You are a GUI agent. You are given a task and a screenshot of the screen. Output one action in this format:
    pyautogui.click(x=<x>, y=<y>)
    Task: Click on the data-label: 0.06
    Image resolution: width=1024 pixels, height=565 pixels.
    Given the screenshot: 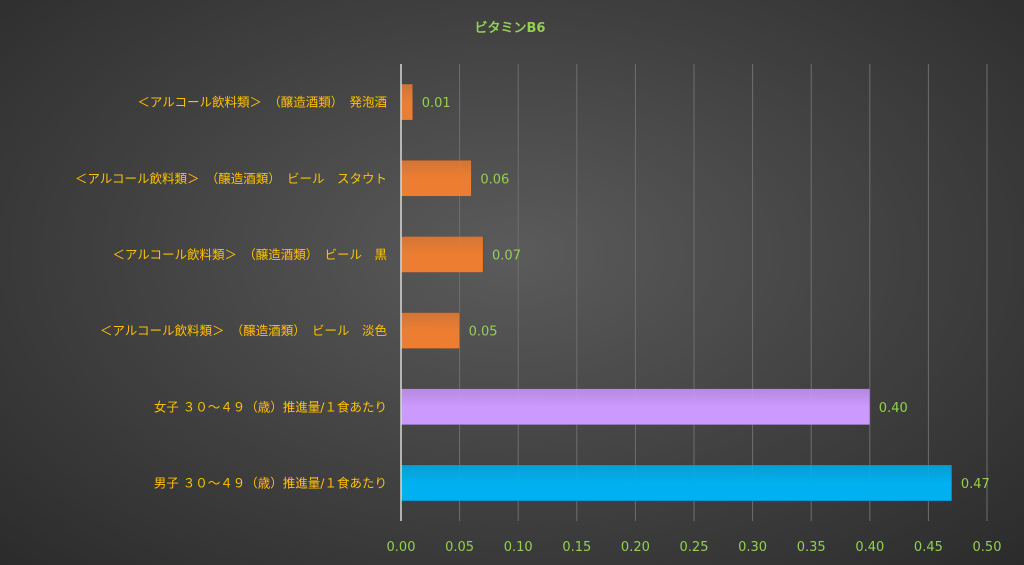 What is the action you would take?
    pyautogui.click(x=494, y=179)
    